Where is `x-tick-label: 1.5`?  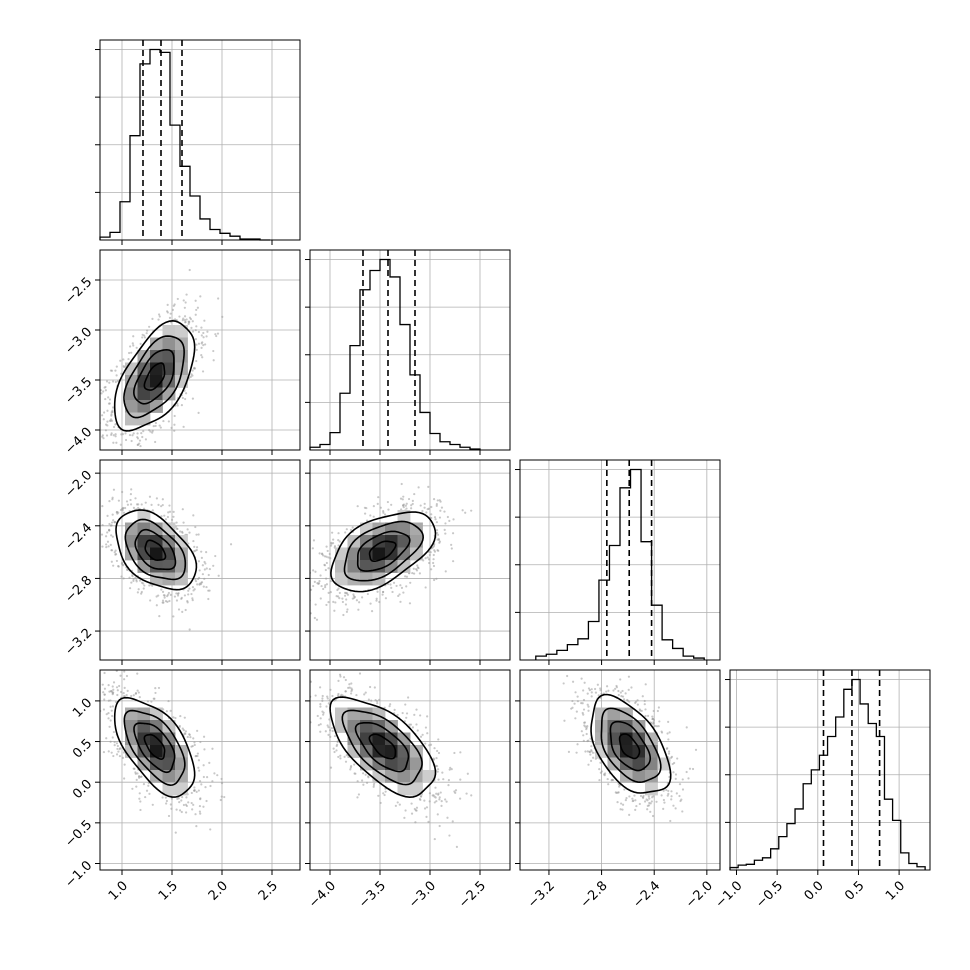
x-tick-label: 1.5 is located at coordinates (168, 890).